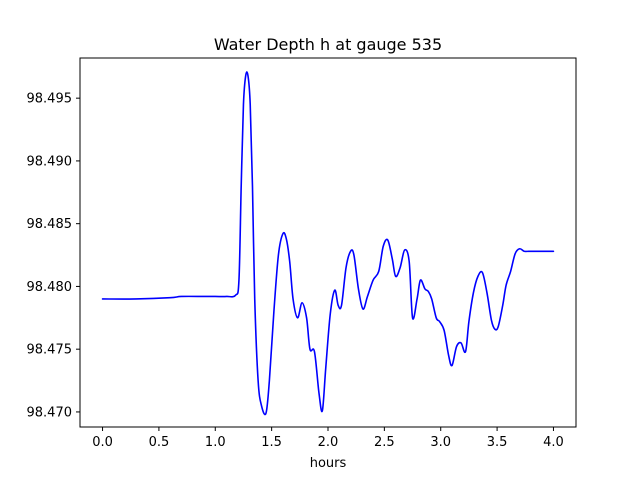 The height and width of the screenshot is (480, 640). I want to click on y-tick-label: 98.470, so click(50, 412).